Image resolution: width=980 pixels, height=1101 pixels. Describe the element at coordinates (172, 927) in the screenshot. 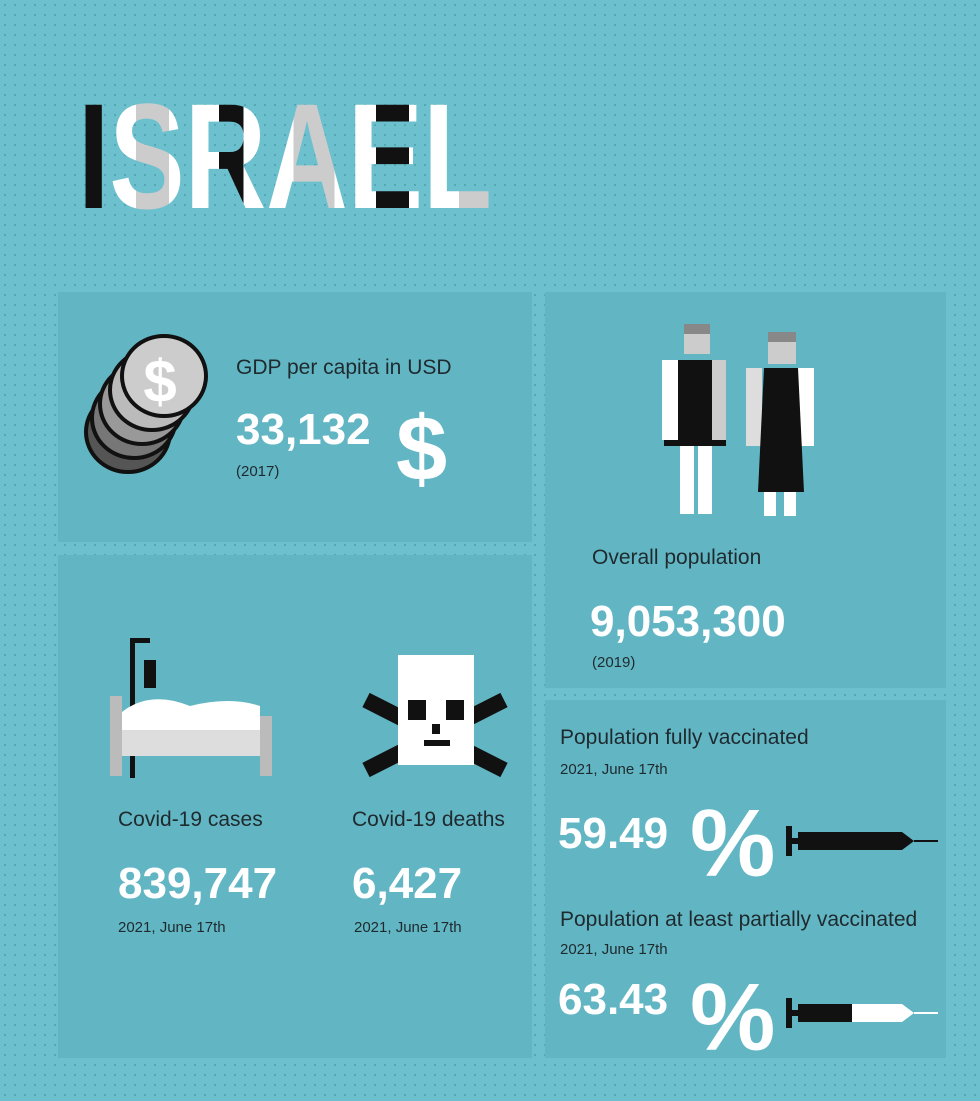

I see `cases-date: 2021, June 17th` at that location.